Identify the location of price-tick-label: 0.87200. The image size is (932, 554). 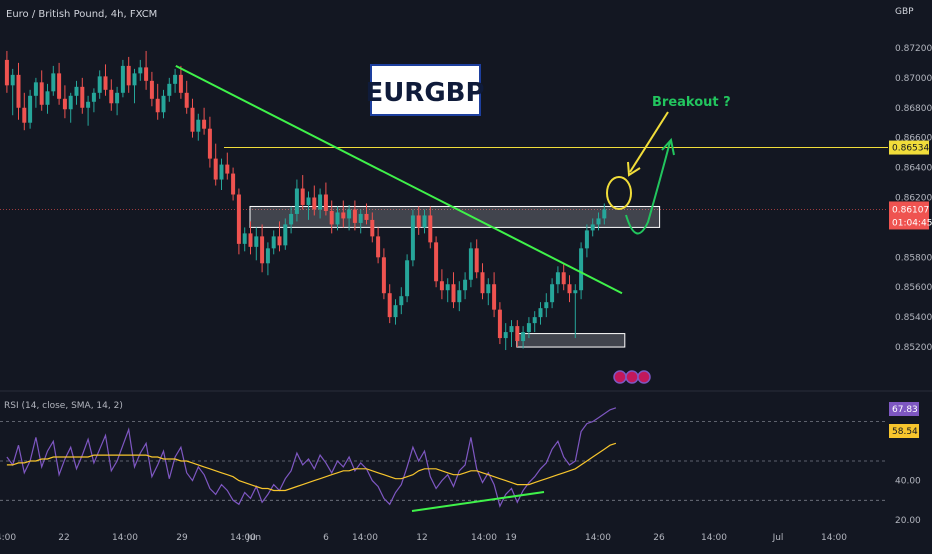
(913, 49).